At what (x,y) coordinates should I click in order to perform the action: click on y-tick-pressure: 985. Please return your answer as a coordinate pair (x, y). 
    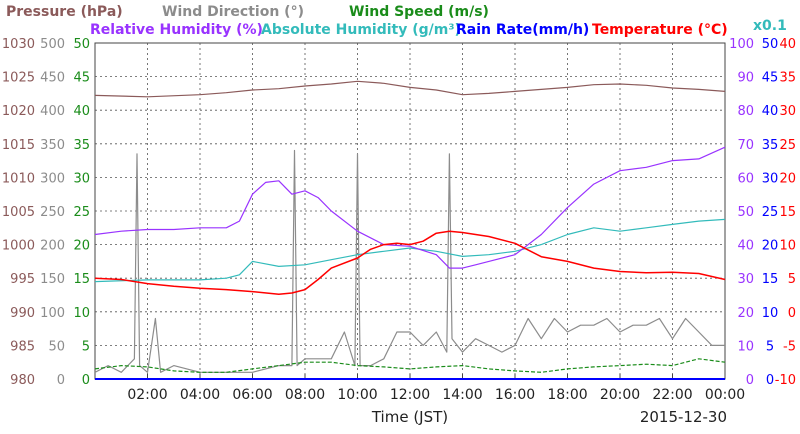
    Looking at the image, I should click on (22, 346).